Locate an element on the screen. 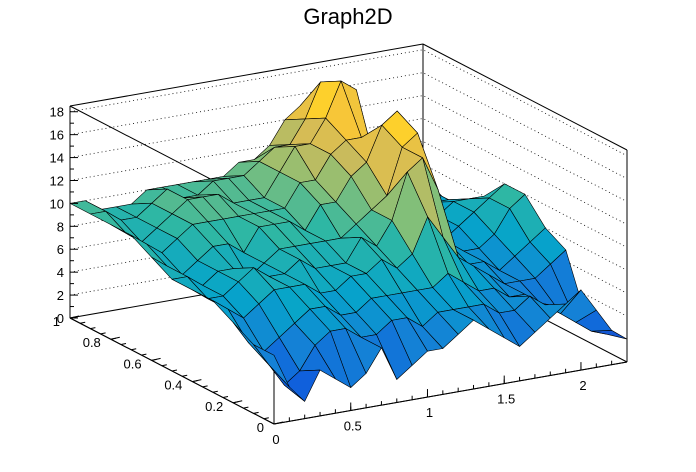 This screenshot has width=696, height=472. chart-title: Graph2D is located at coordinates (347, 16).